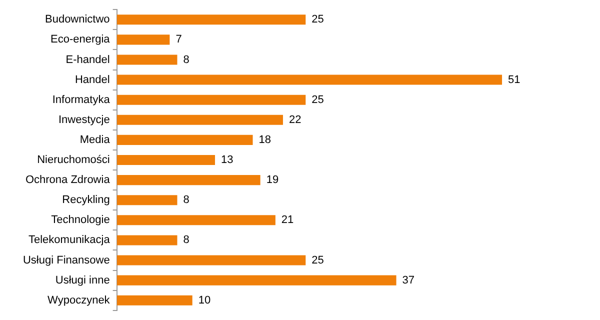 The height and width of the screenshot is (320, 600). Describe the element at coordinates (79, 300) in the screenshot. I see `y-tick-label: Wypoczynek` at that location.